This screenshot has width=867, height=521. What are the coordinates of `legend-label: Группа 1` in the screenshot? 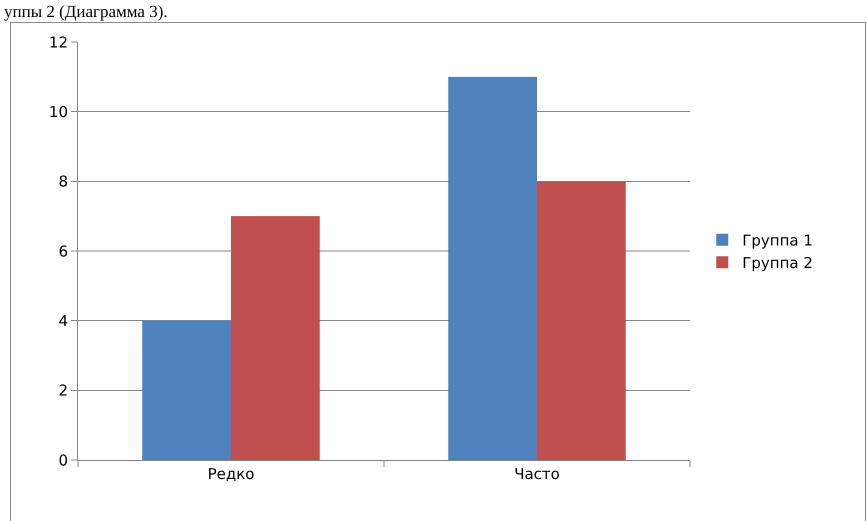 It's located at (777, 241).